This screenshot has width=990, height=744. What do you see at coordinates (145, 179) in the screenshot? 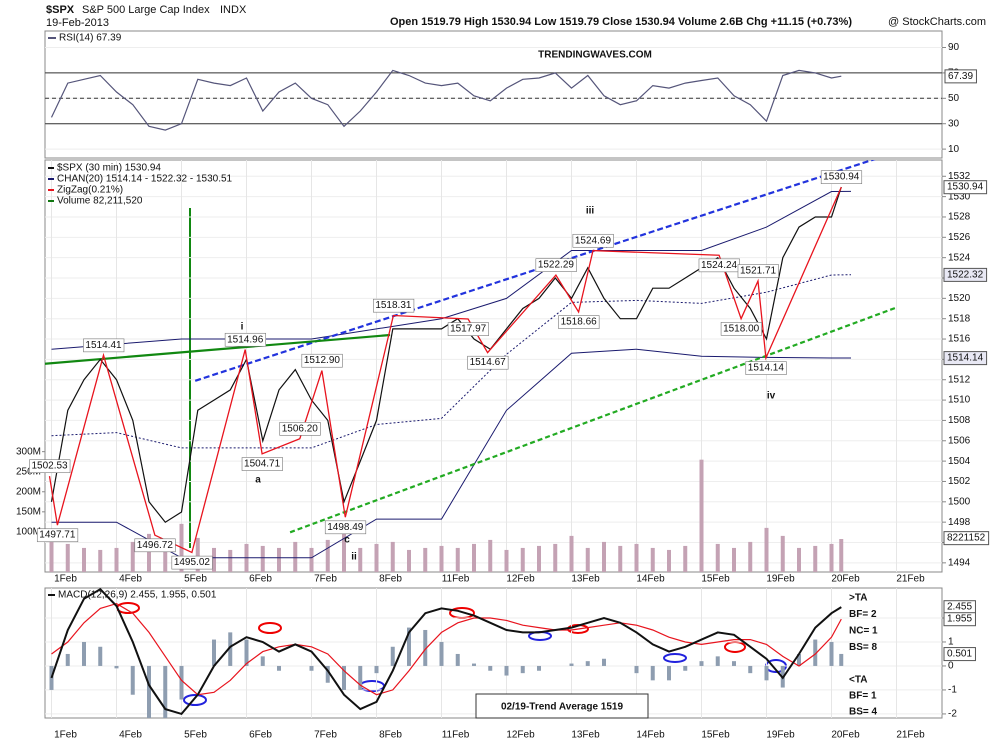
I see `legend-label: CHAN(20) 1514.14 - 1522.32 - 1530.51` at bounding box center [145, 179].